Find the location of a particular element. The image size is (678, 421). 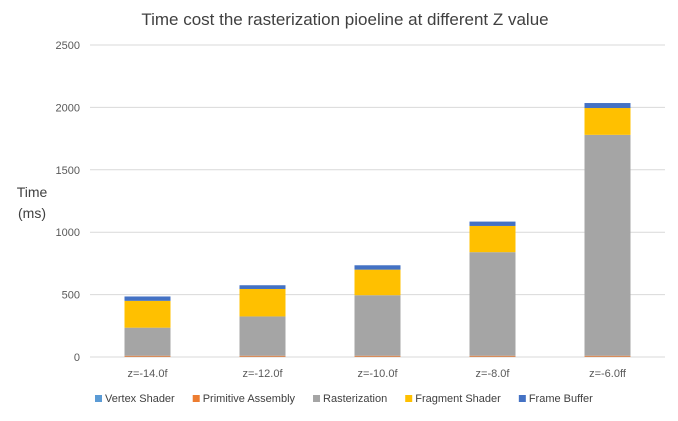

x-tick-label: z=-14.0f is located at coordinates (147, 374).